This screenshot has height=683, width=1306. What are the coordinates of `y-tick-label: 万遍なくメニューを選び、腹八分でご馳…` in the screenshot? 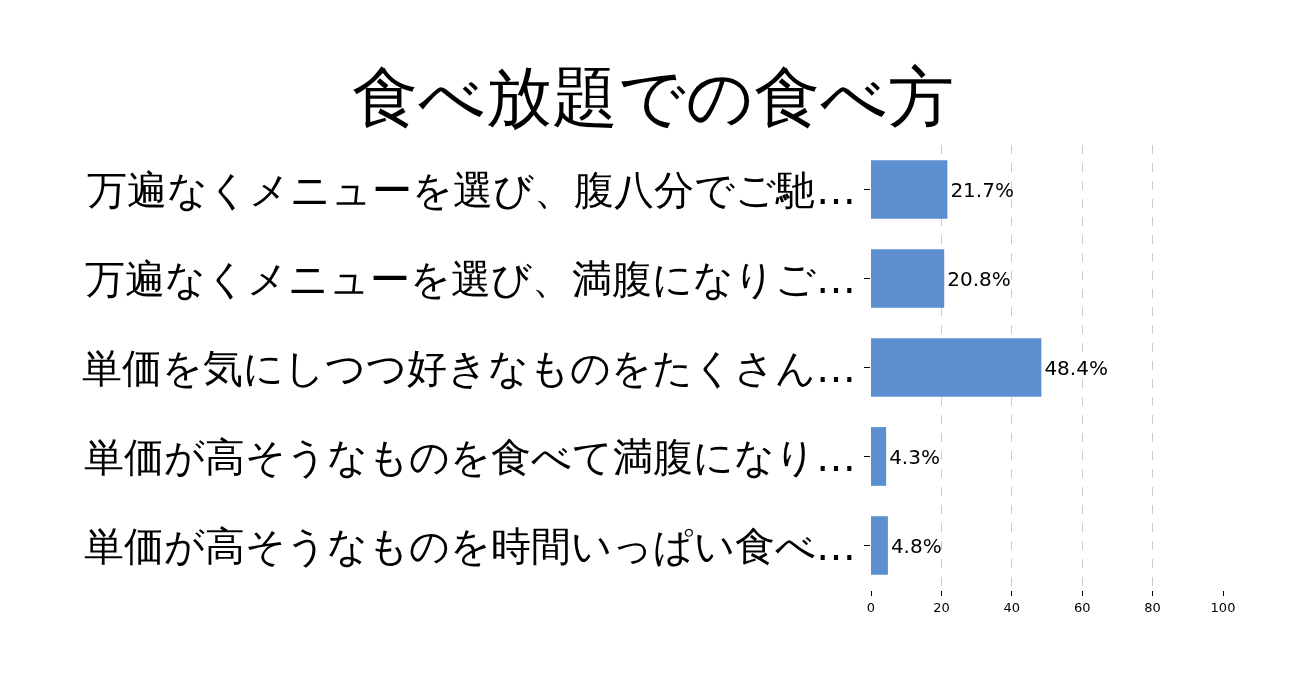 It's located at (471, 189).